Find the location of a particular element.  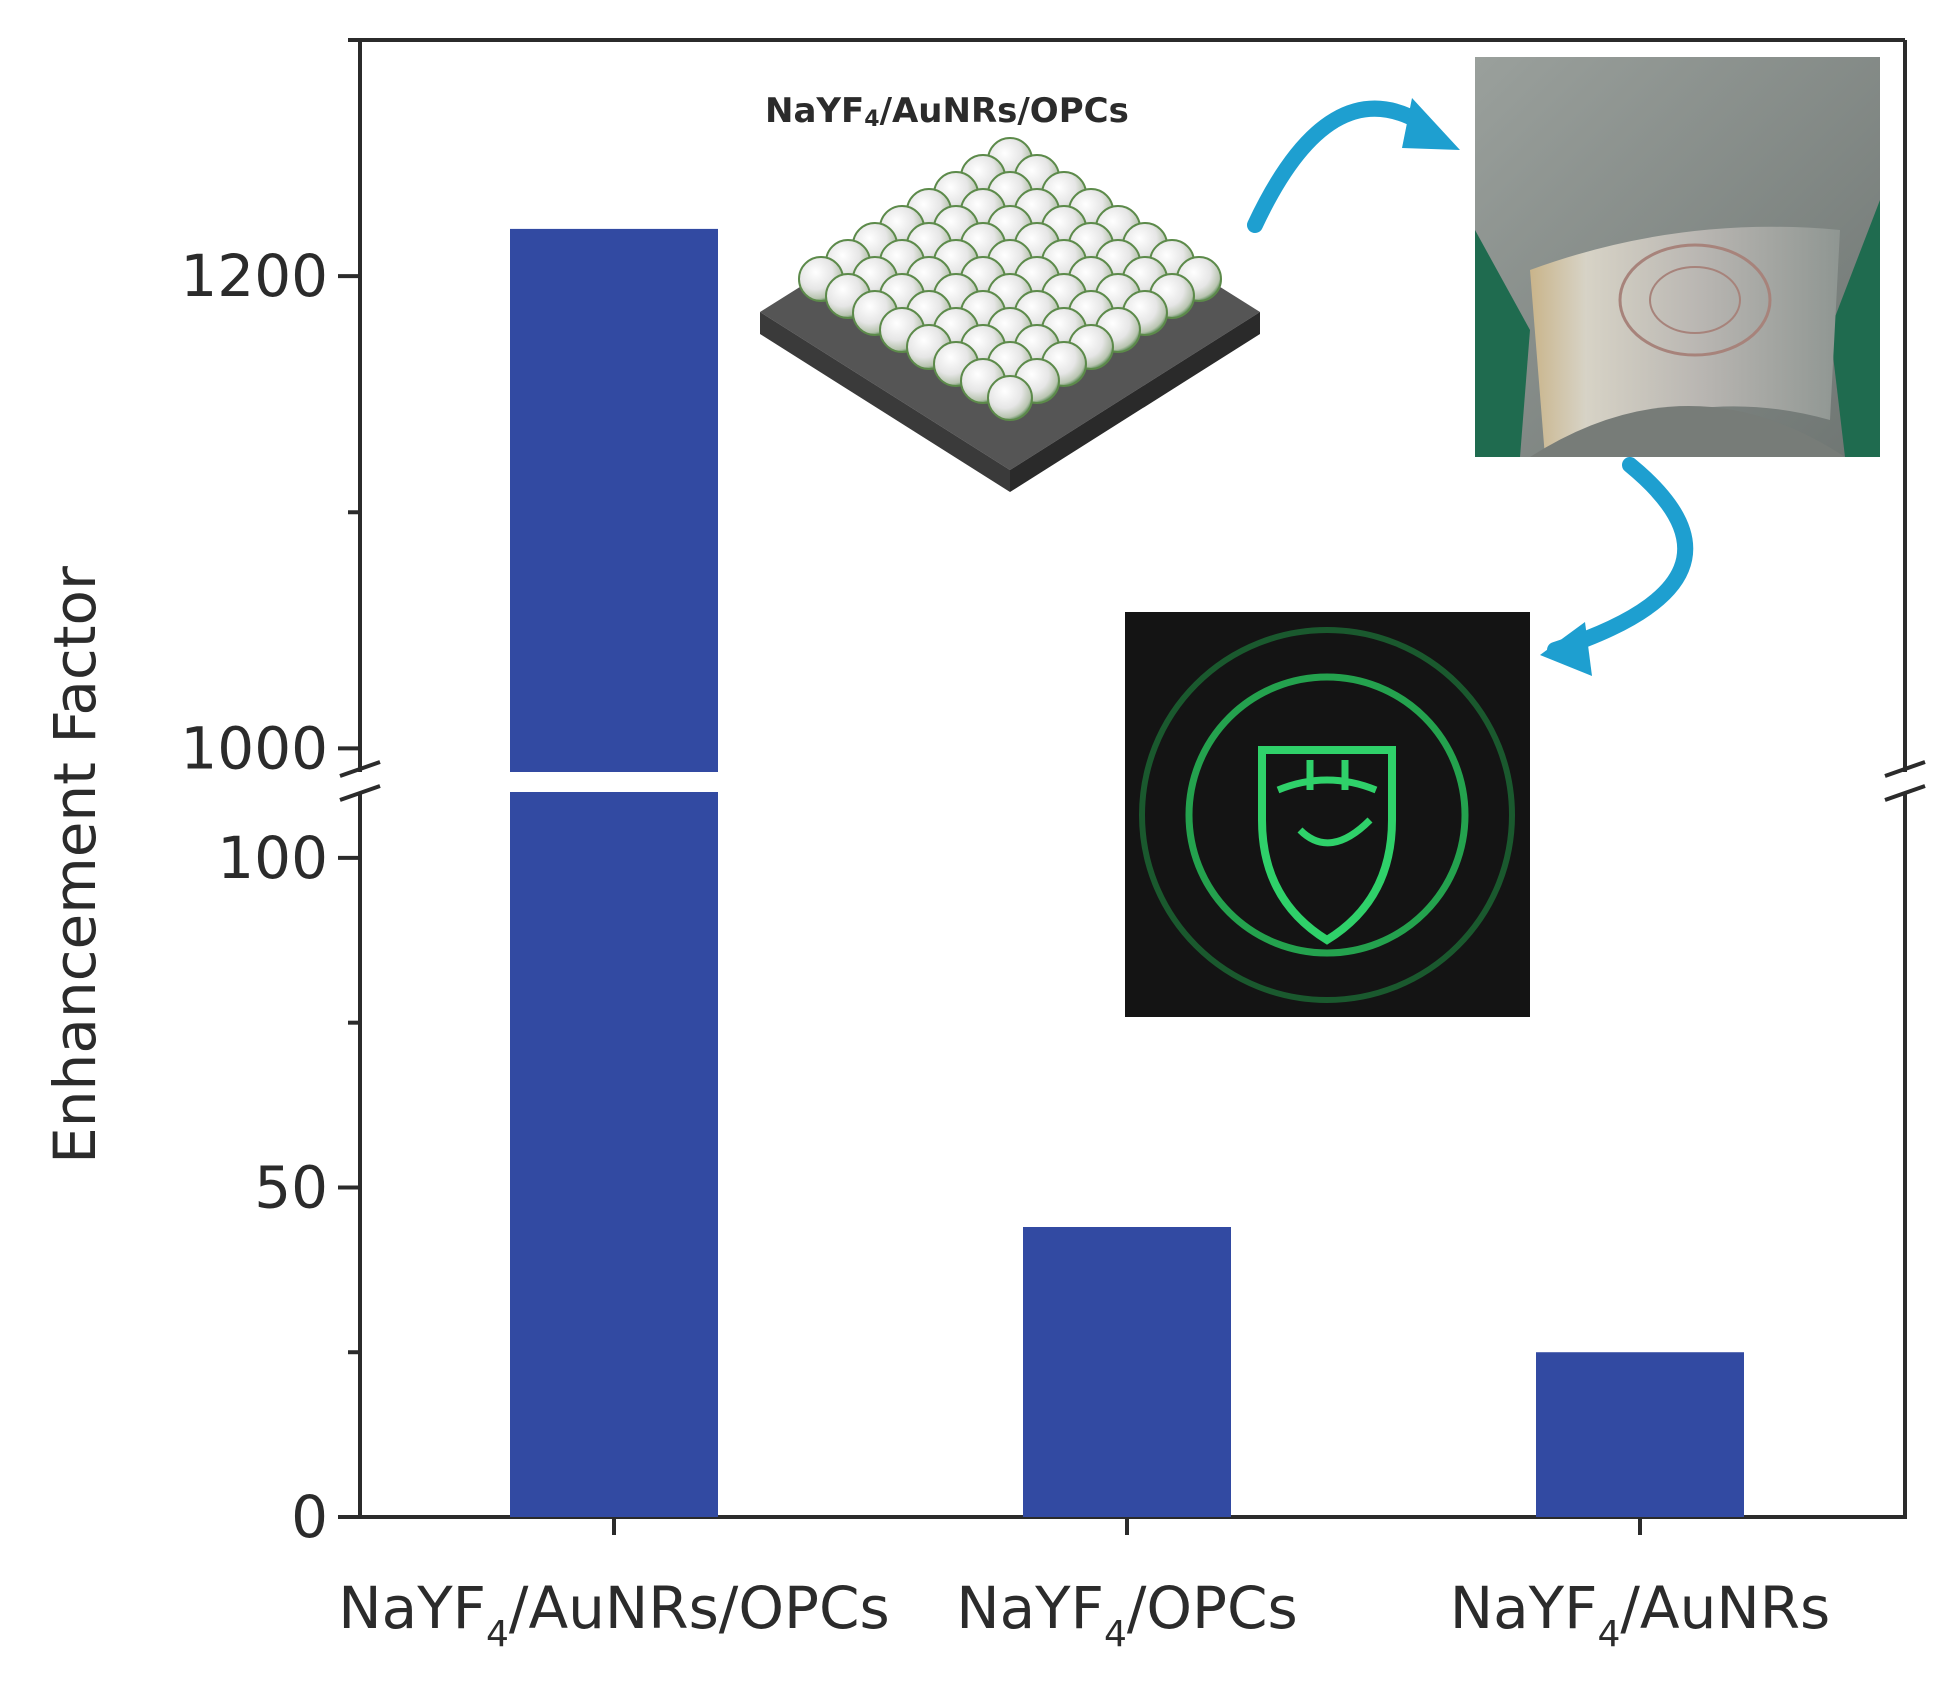

x-axis-labels: NaYF4/AuNRs/OPCs NaYF4/OPCs NaYF4/AuNRs is located at coordinates (1084, 1586).